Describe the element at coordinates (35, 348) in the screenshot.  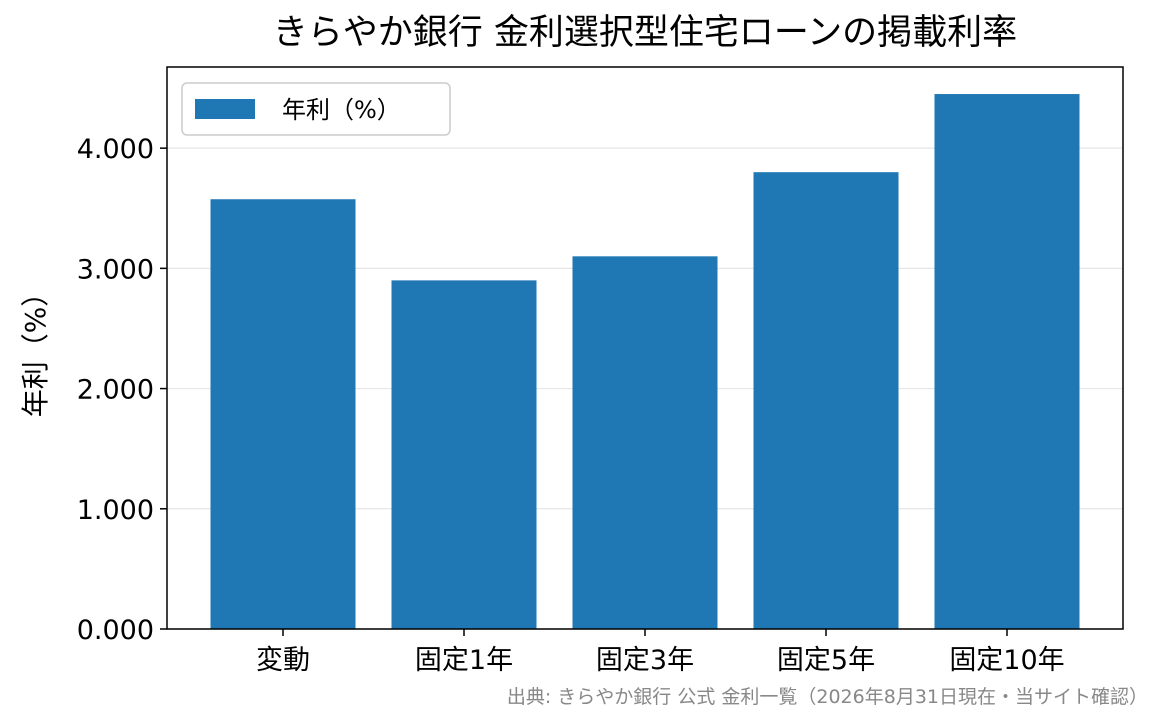
I see `y-axis-label: 年利（%）` at that location.